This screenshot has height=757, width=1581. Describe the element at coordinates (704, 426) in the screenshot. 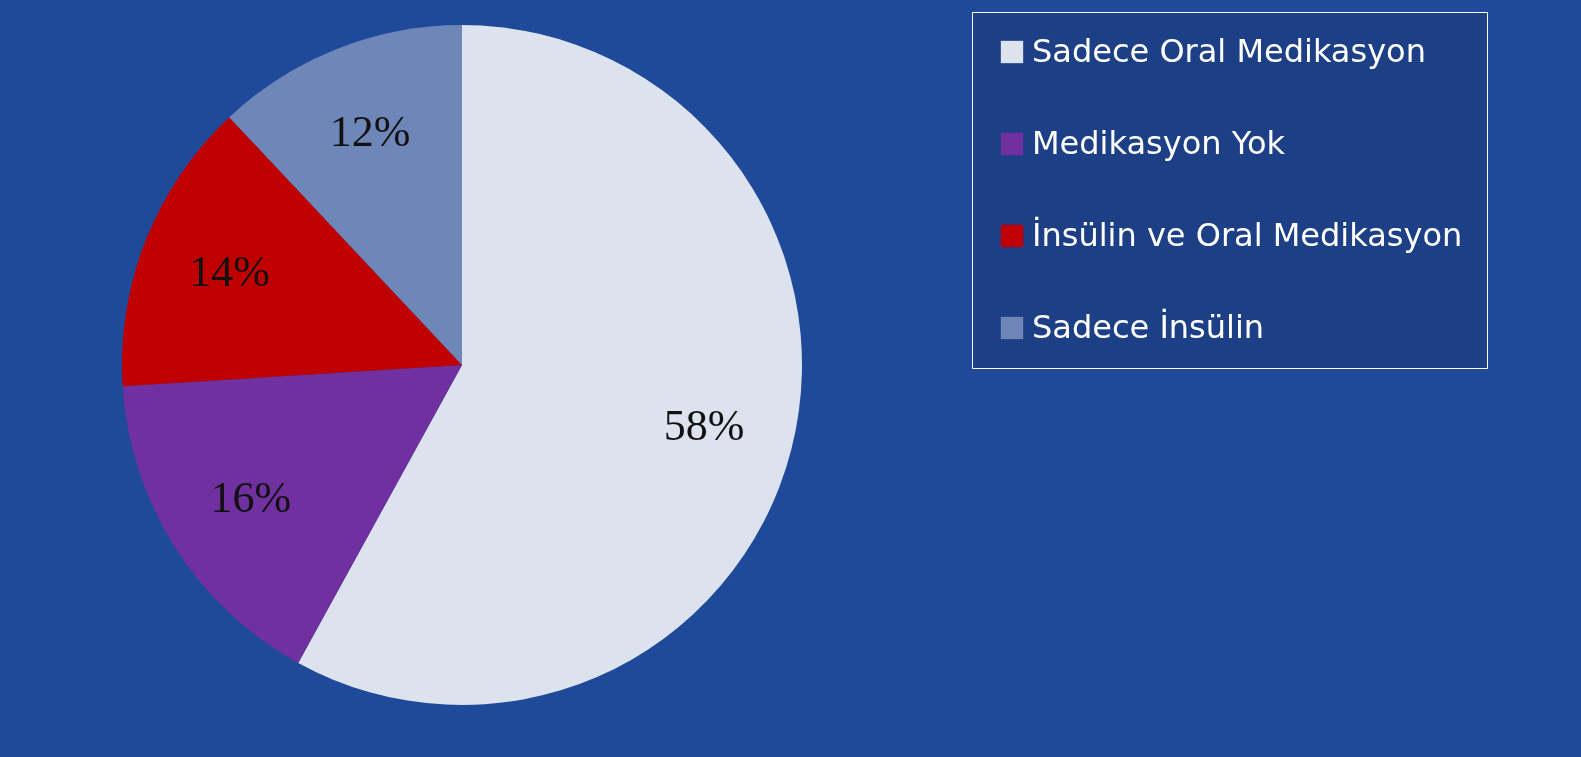

I see `data-label: 58%` at that location.